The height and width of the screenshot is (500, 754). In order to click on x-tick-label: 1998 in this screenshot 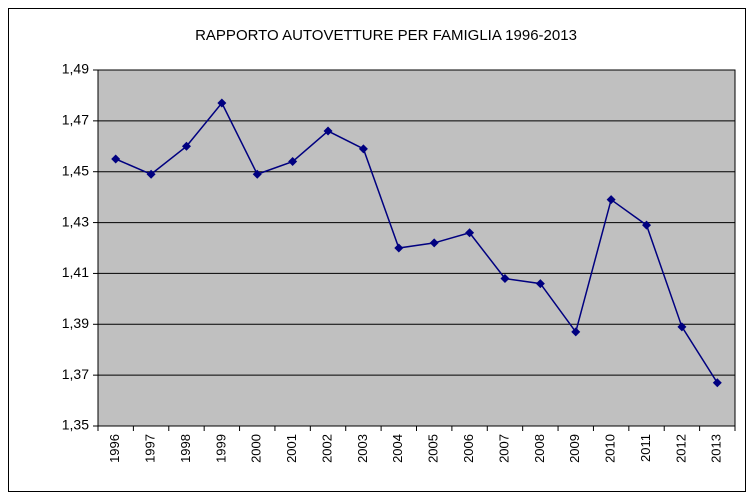, I will do `click(185, 448)`.